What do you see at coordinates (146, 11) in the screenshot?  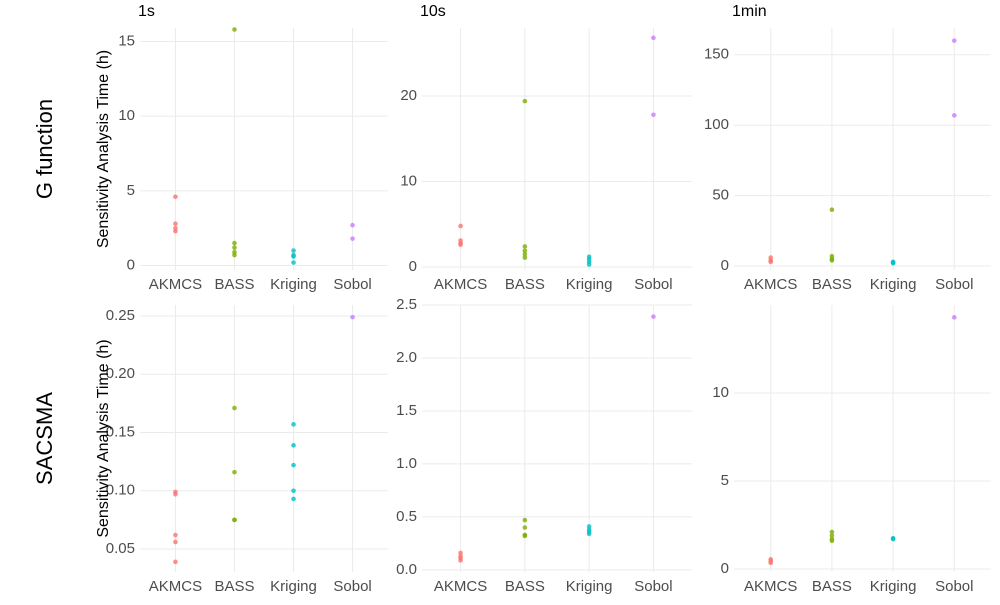 I see `panel-title: 1s` at bounding box center [146, 11].